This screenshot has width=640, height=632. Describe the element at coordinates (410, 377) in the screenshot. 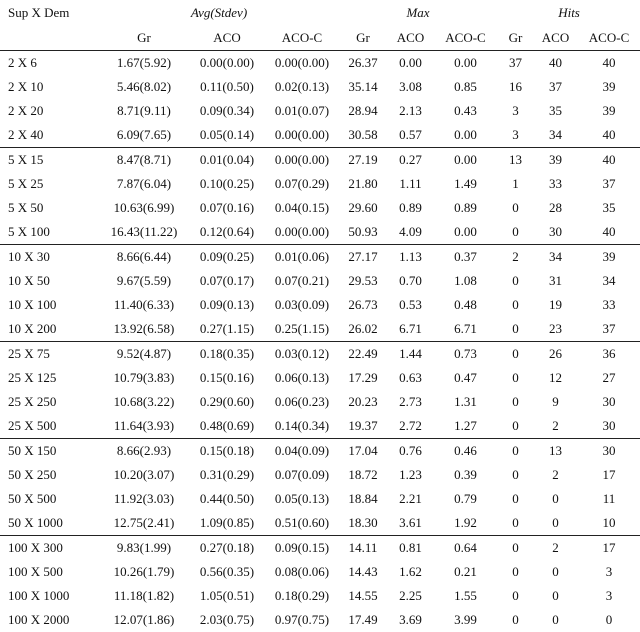

I see `table-cell: 0.63` at that location.